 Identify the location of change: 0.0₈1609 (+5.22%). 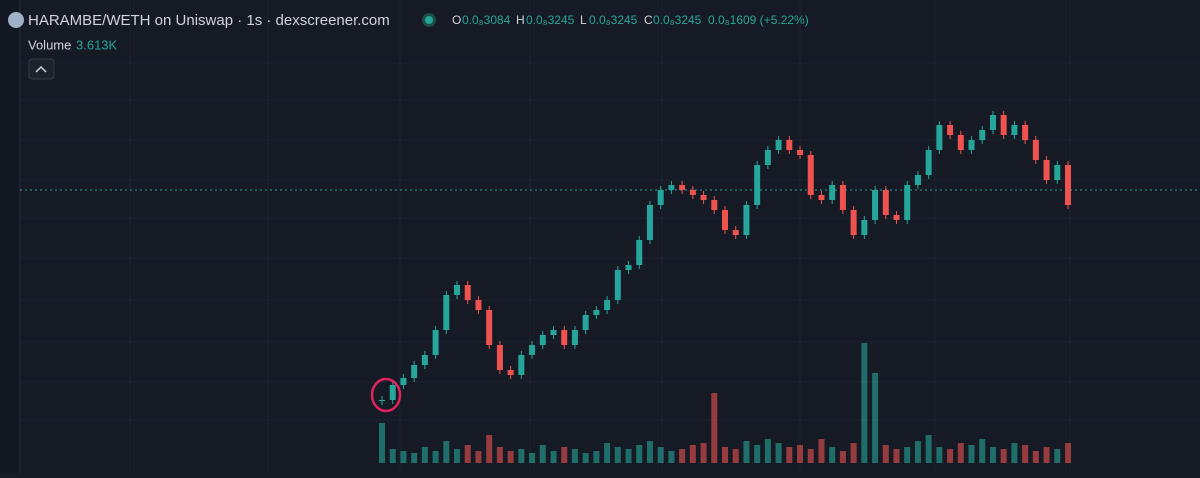
(758, 20).